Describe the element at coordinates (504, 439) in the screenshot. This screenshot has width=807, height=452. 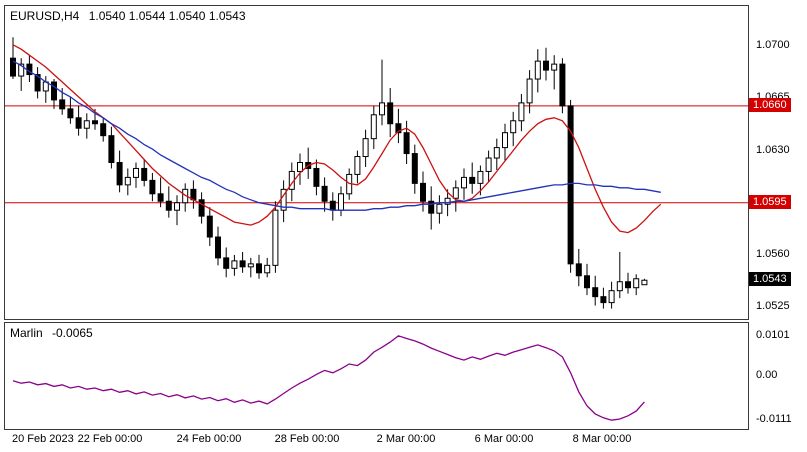
I see `time-axis-label: 6 Mar 00:00` at that location.